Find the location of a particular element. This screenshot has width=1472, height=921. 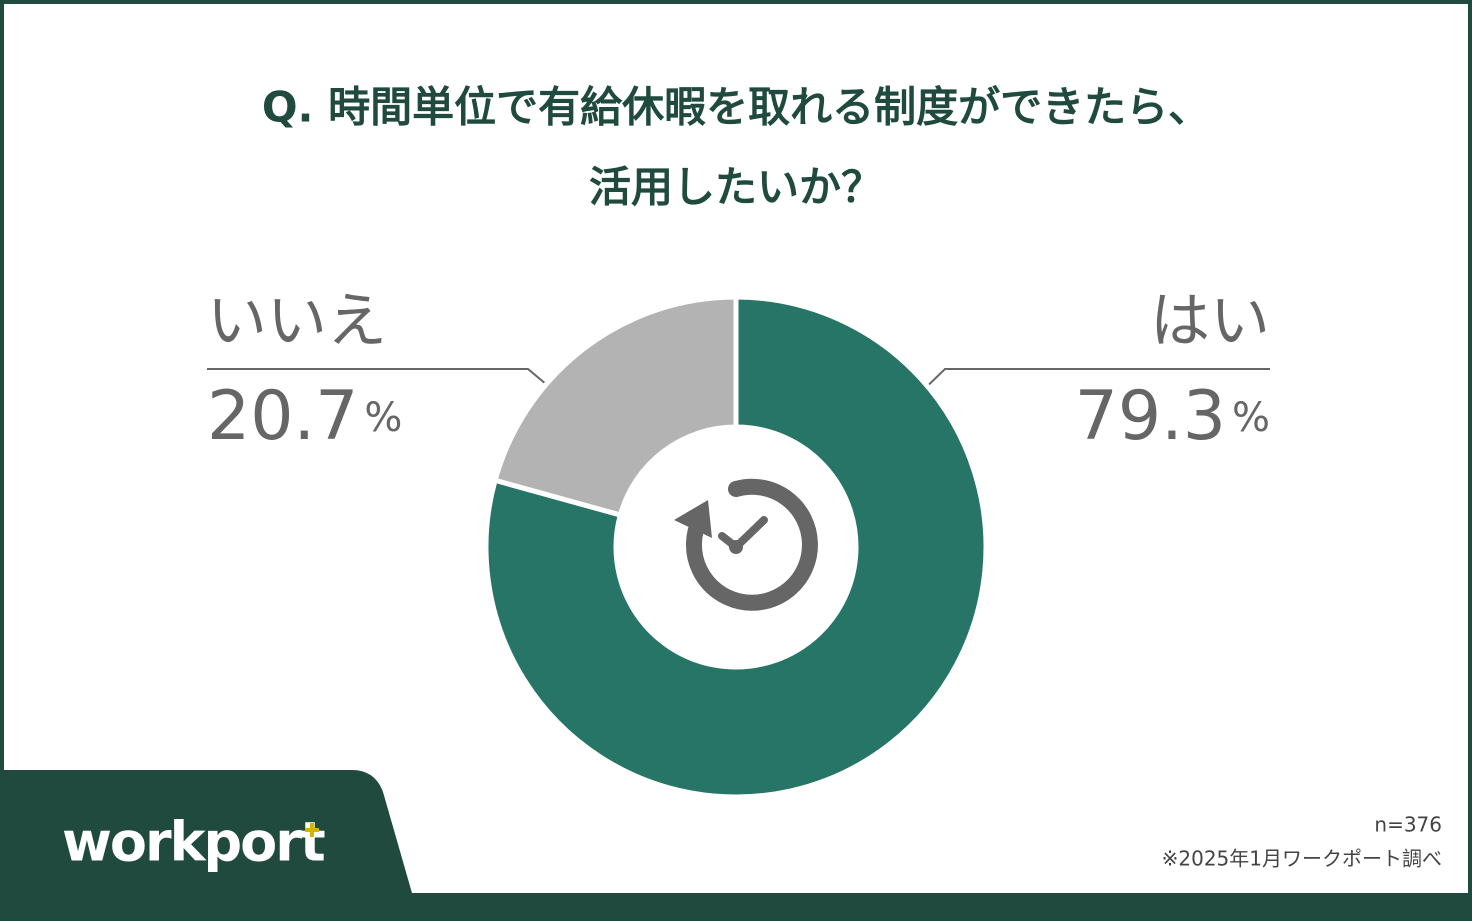

logo: workport is located at coordinates (193, 842).